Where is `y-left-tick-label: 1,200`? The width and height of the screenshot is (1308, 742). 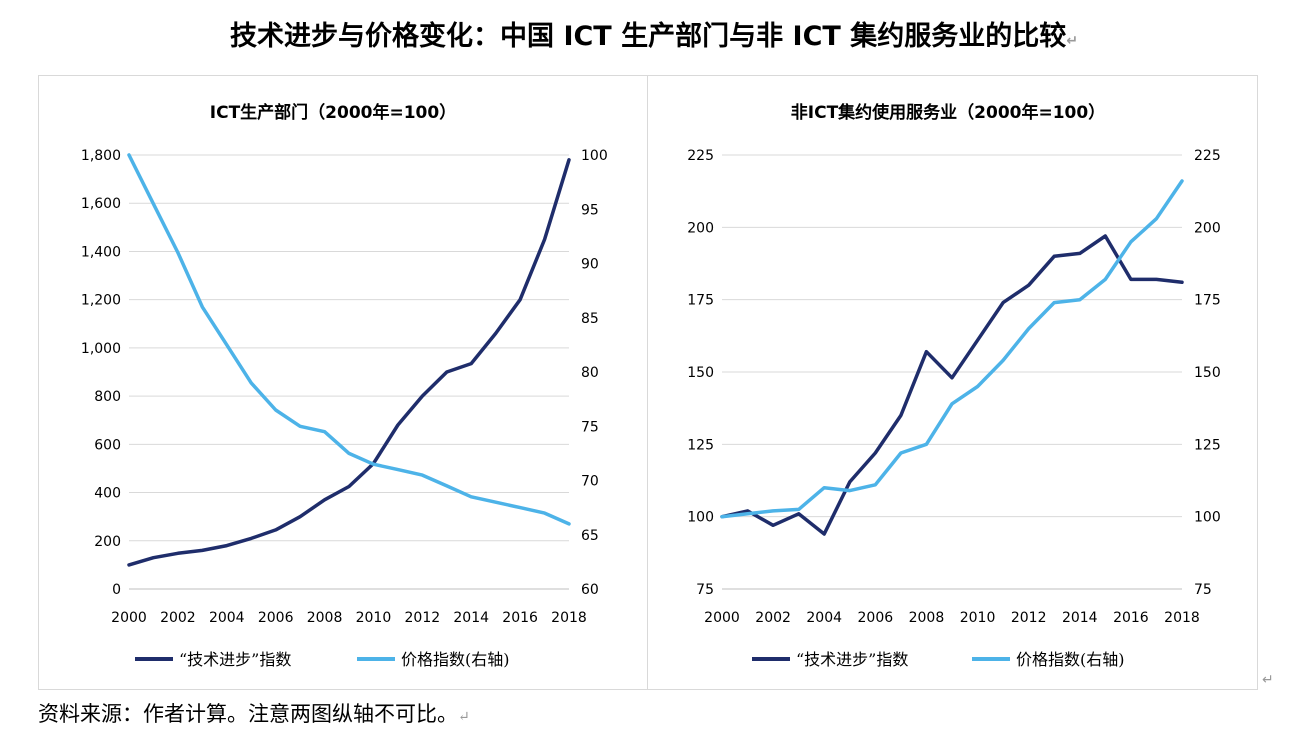 y-left-tick-label: 1,200 is located at coordinates (101, 301).